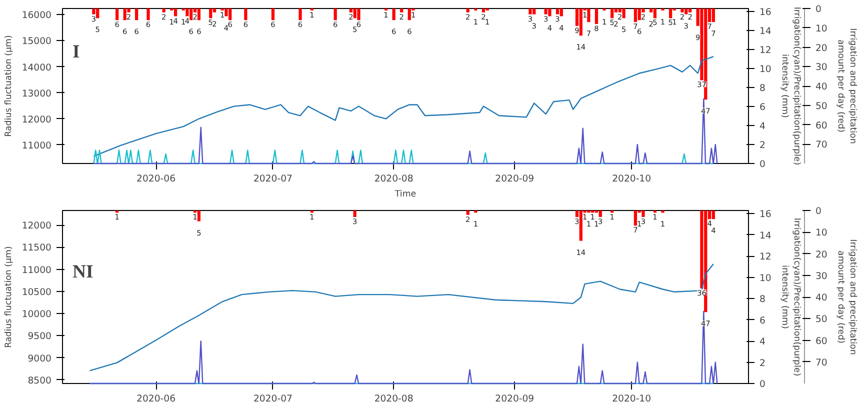  Describe the element at coordinates (76, 52) in the screenshot. I see `annotation: I` at that location.